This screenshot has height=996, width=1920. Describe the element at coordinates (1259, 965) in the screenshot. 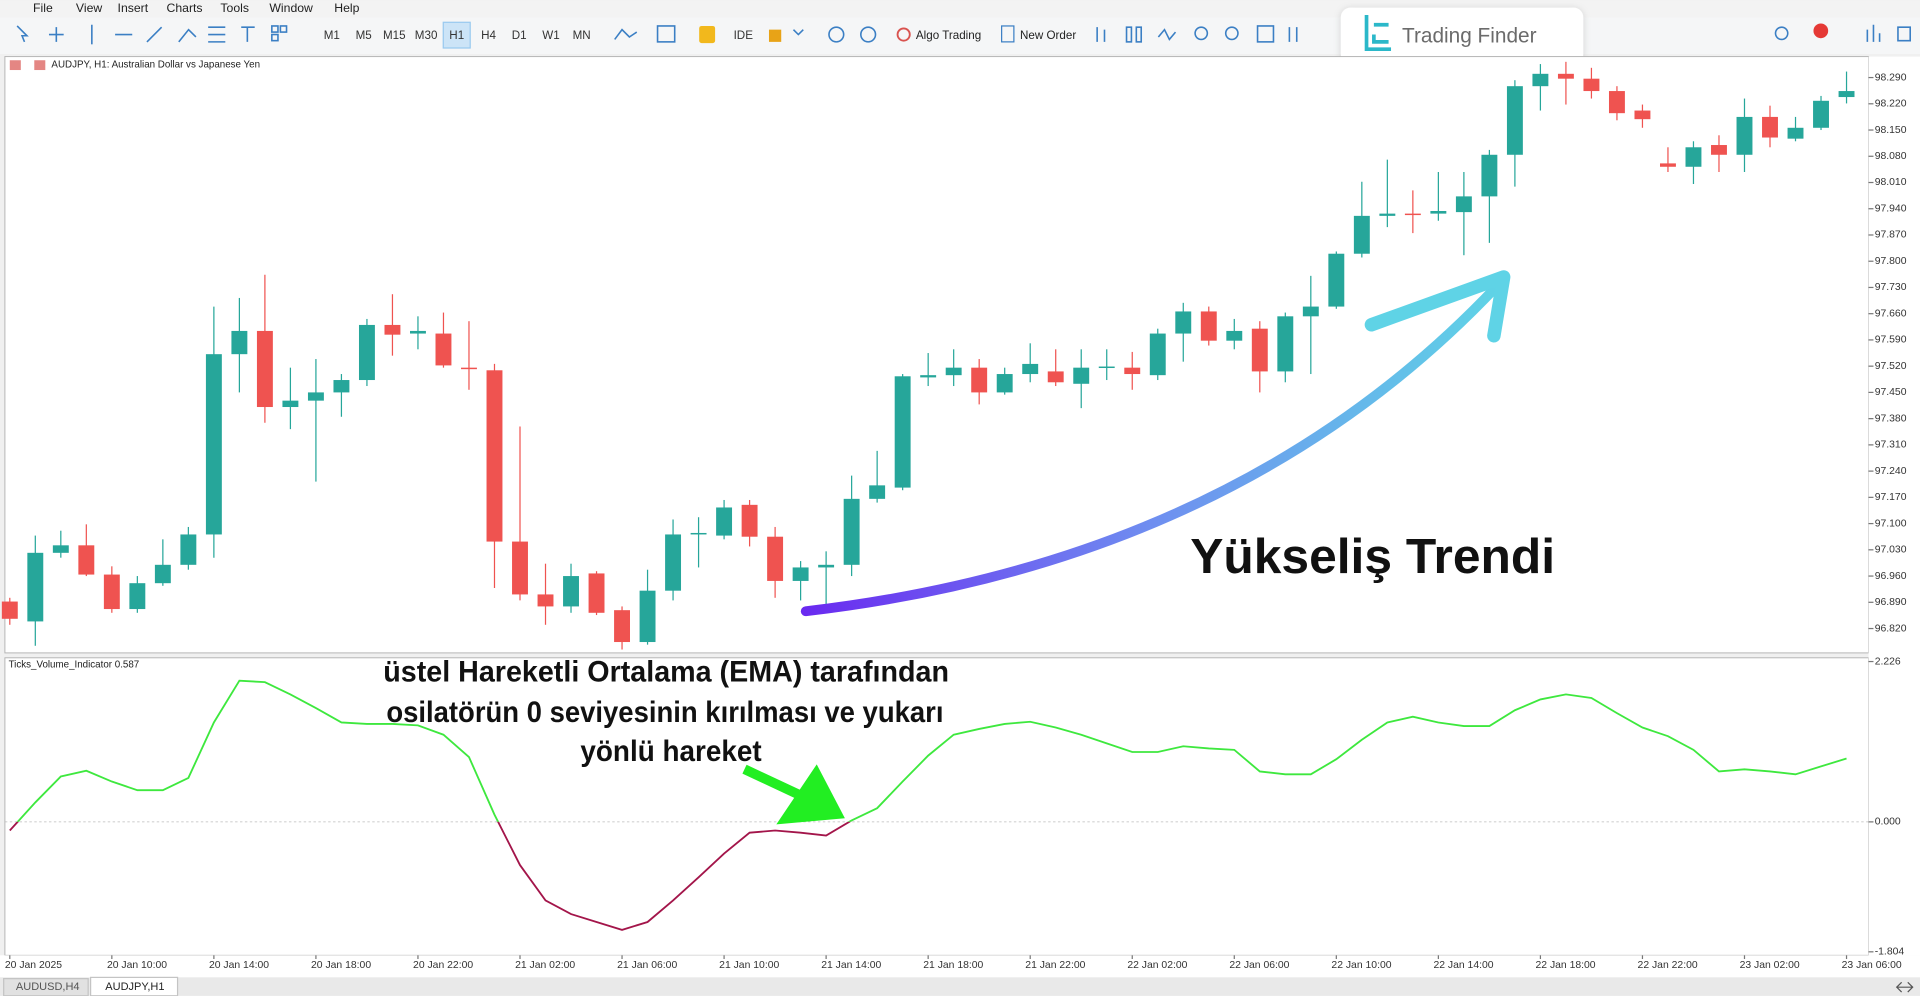

I see `x-tick-label: 22 Jan 06:00` at that location.